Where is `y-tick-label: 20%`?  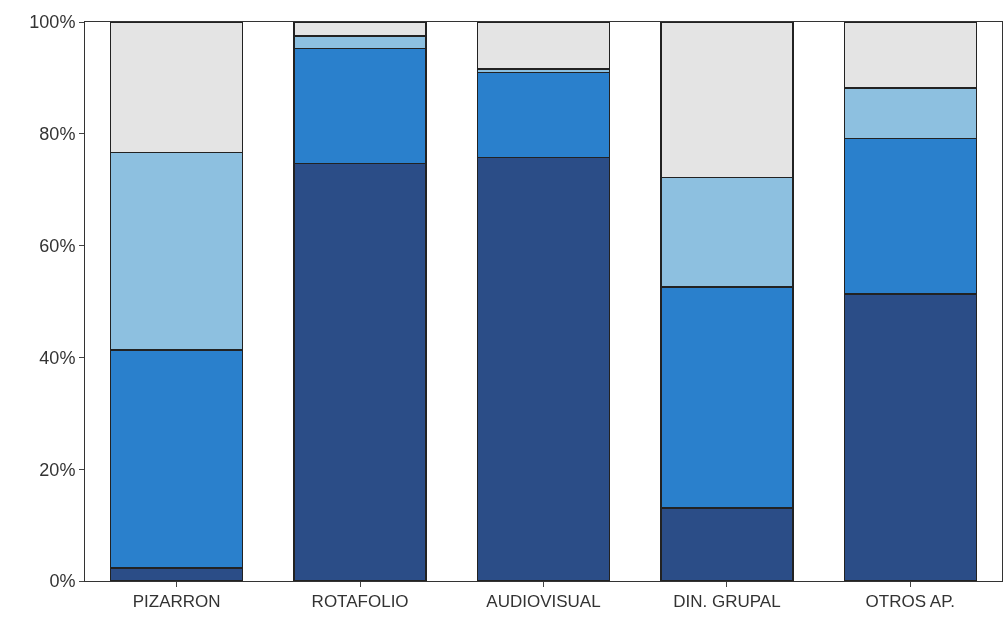
y-tick-label: 20% is located at coordinates (57, 469).